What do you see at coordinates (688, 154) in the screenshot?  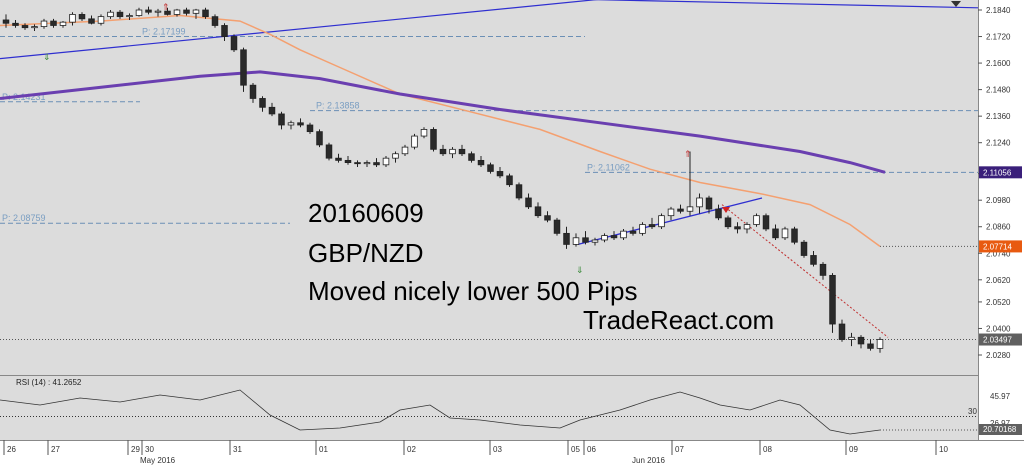 I see `fractal-up-marker: ⇑` at bounding box center [688, 154].